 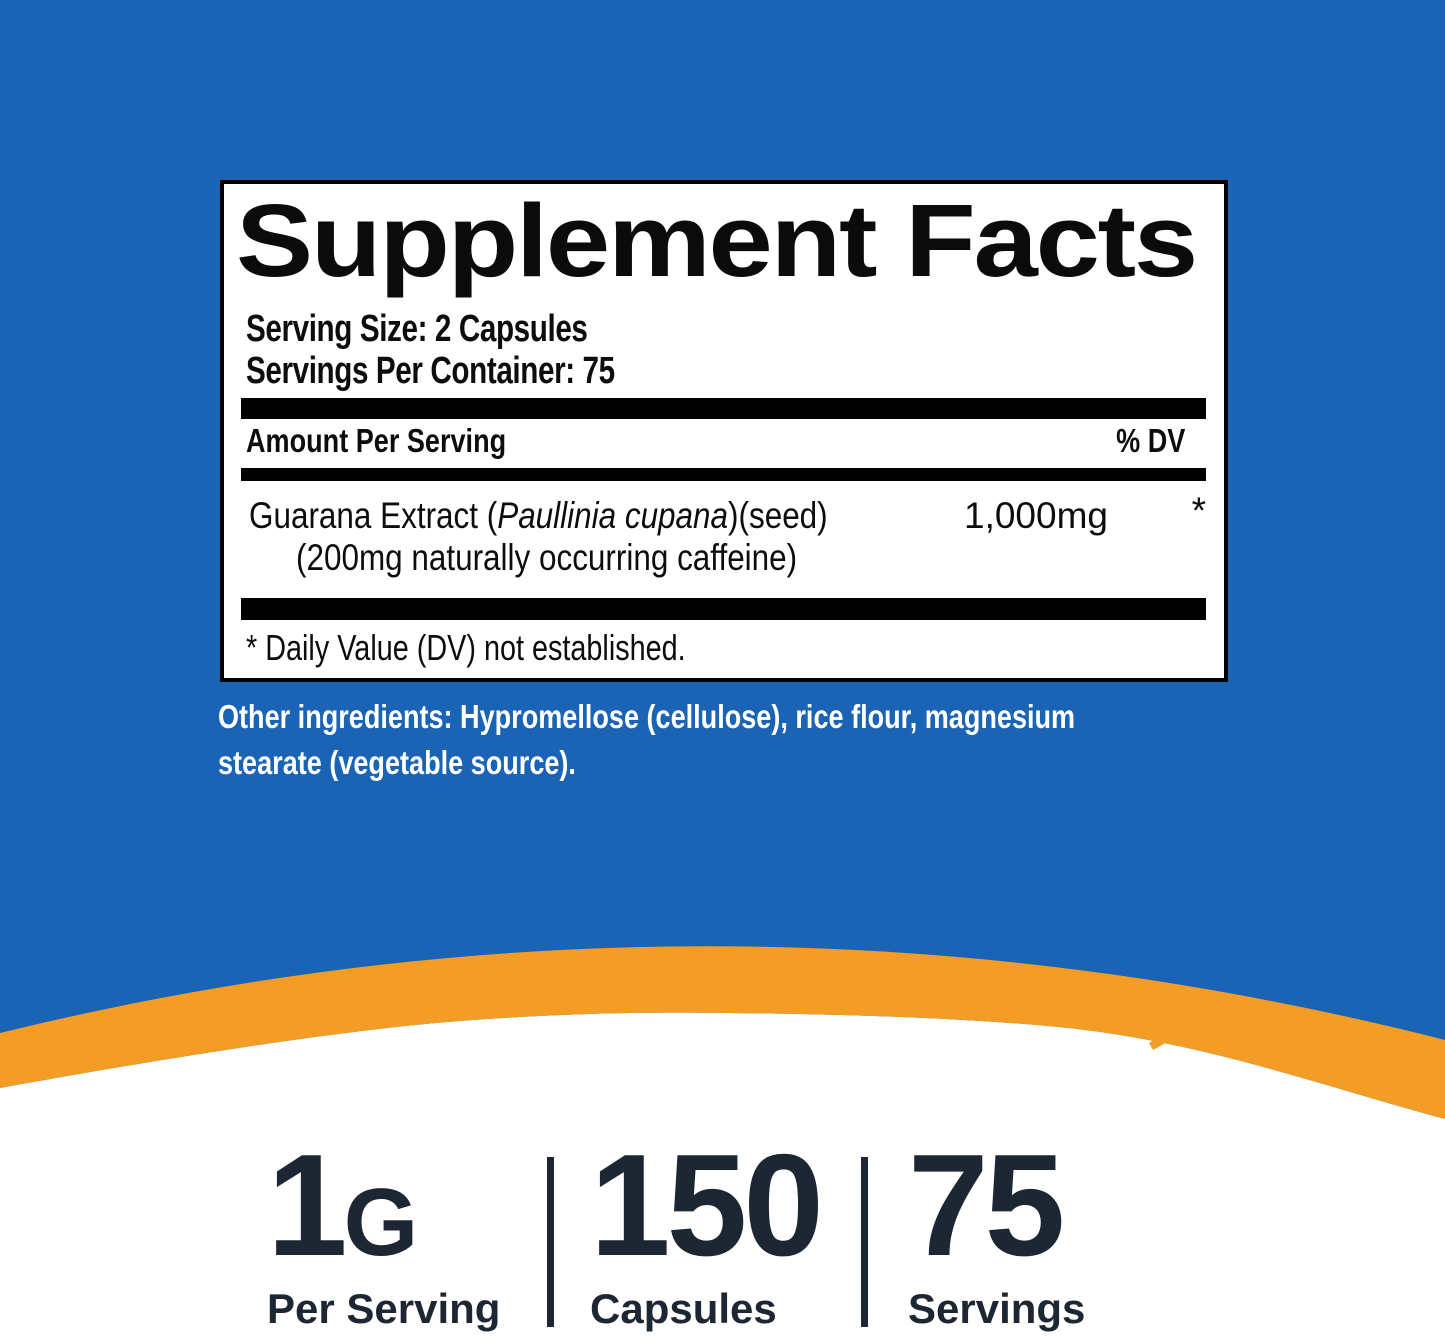 I want to click on ingredient-name-line2: (200mg naturally occurring caffeine), so click(x=547, y=557).